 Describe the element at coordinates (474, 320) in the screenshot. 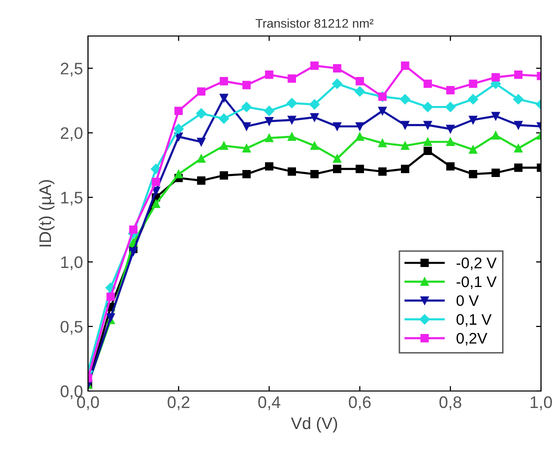

I see `legend-label: 0,1 V` at that location.